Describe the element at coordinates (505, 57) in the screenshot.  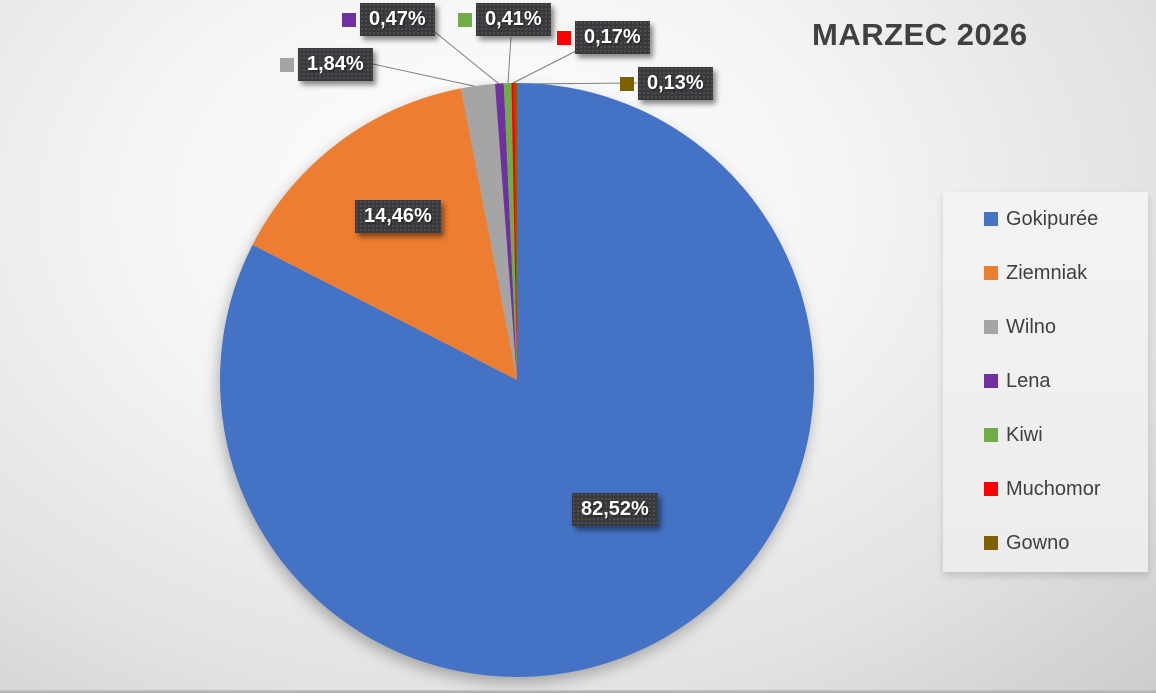
I see `leader-lines` at that location.